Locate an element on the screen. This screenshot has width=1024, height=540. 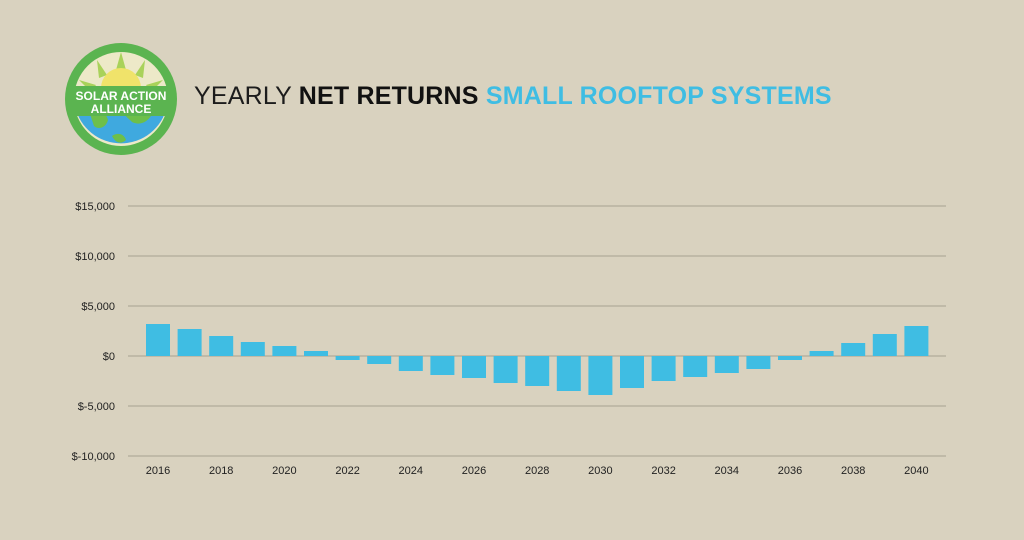
title-part-small-rooftop: SMALL ROOFTOP SYSTEMS is located at coordinates (655, 96).